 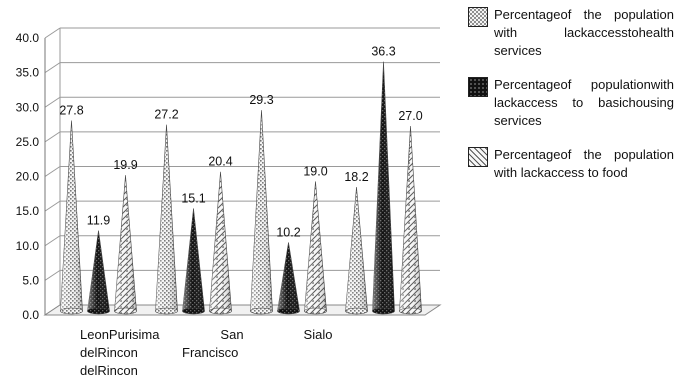 What do you see at coordinates (318, 334) in the screenshot?
I see `category-label: Sialo` at bounding box center [318, 334].